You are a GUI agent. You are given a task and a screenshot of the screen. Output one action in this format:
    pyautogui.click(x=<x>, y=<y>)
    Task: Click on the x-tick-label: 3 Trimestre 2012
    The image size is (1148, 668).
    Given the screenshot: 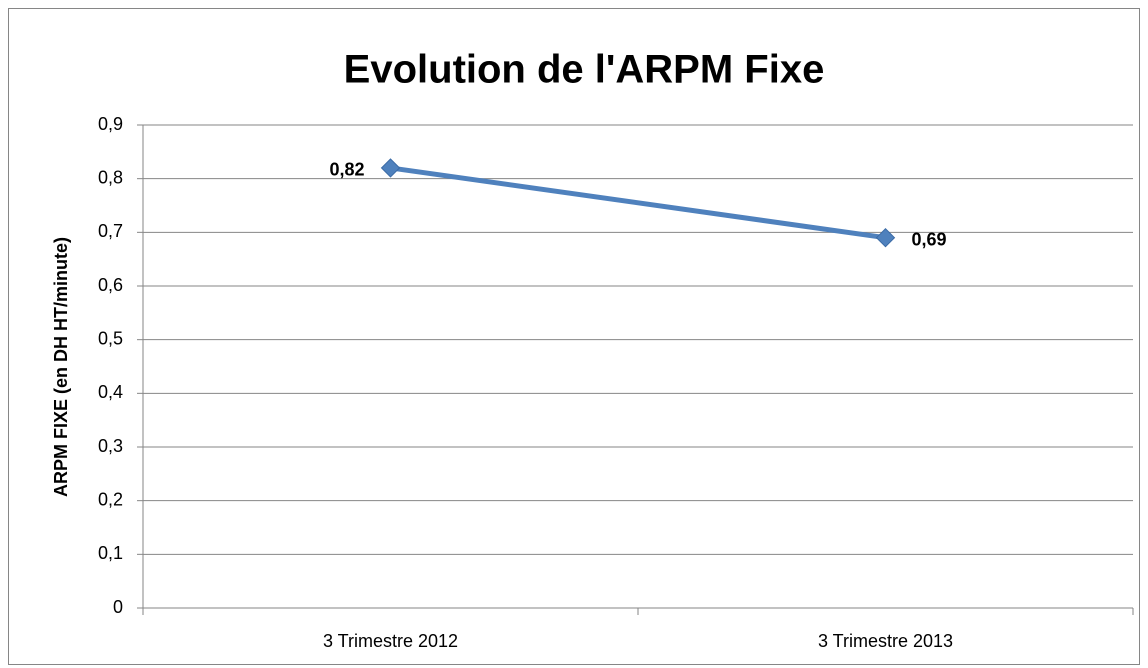 What is the action you would take?
    pyautogui.click(x=390, y=641)
    